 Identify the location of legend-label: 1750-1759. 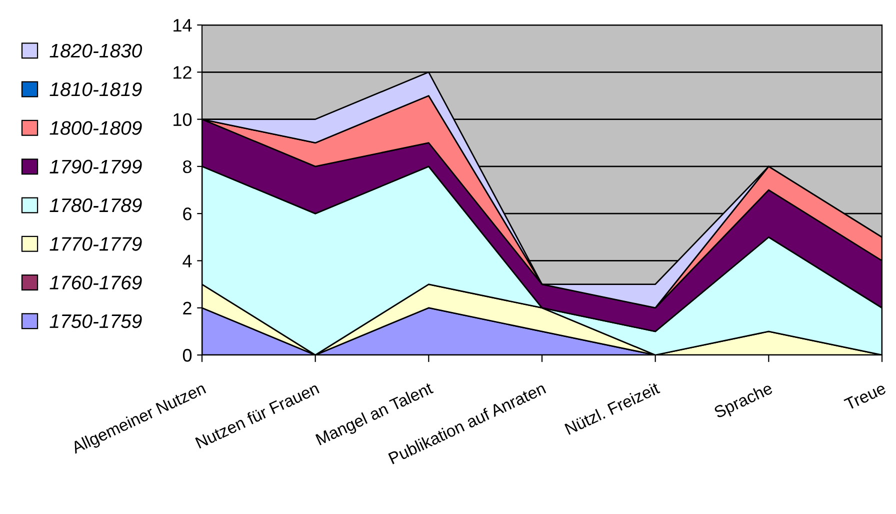
(96, 321).